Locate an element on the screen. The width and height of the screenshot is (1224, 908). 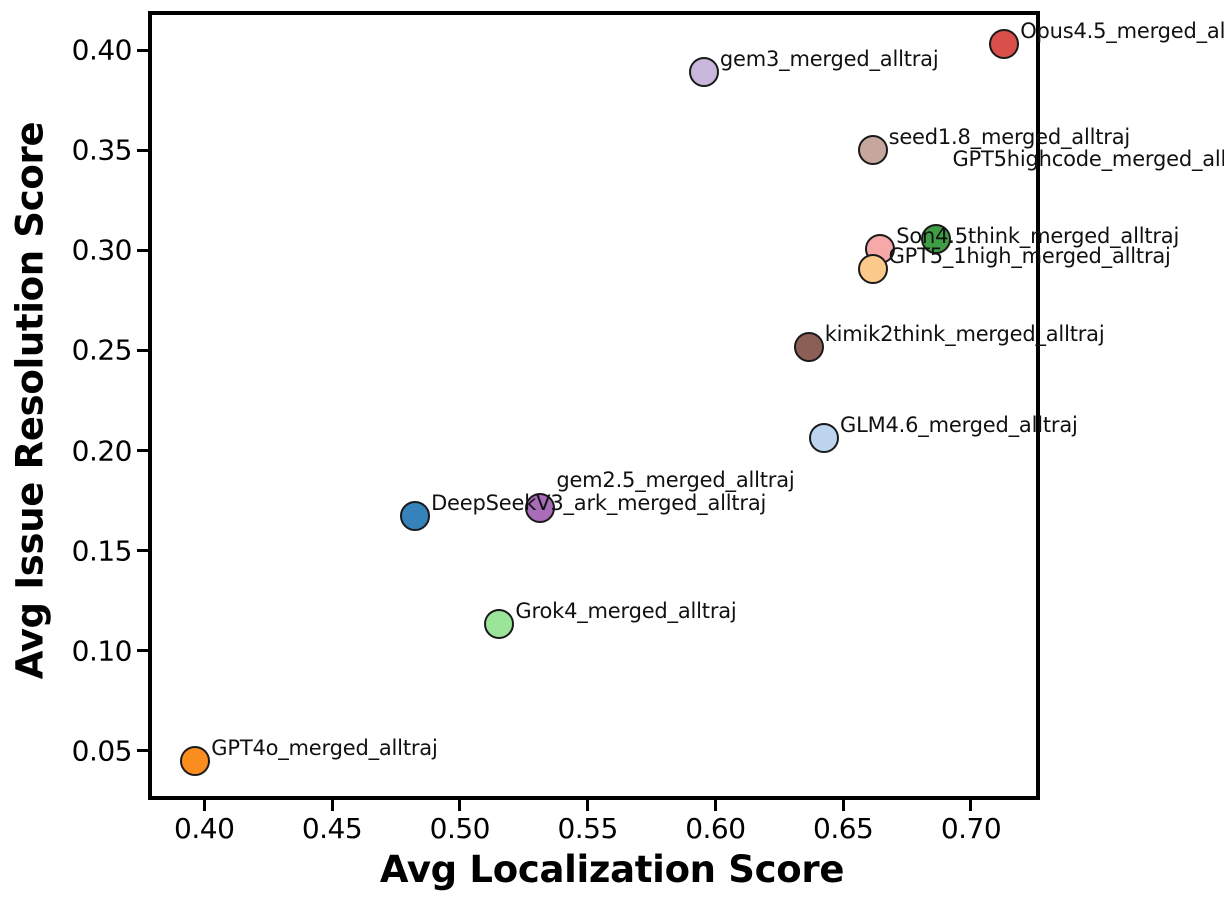
data-point-label: GPT5highcode_merged_alltraj is located at coordinates (1088, 159).